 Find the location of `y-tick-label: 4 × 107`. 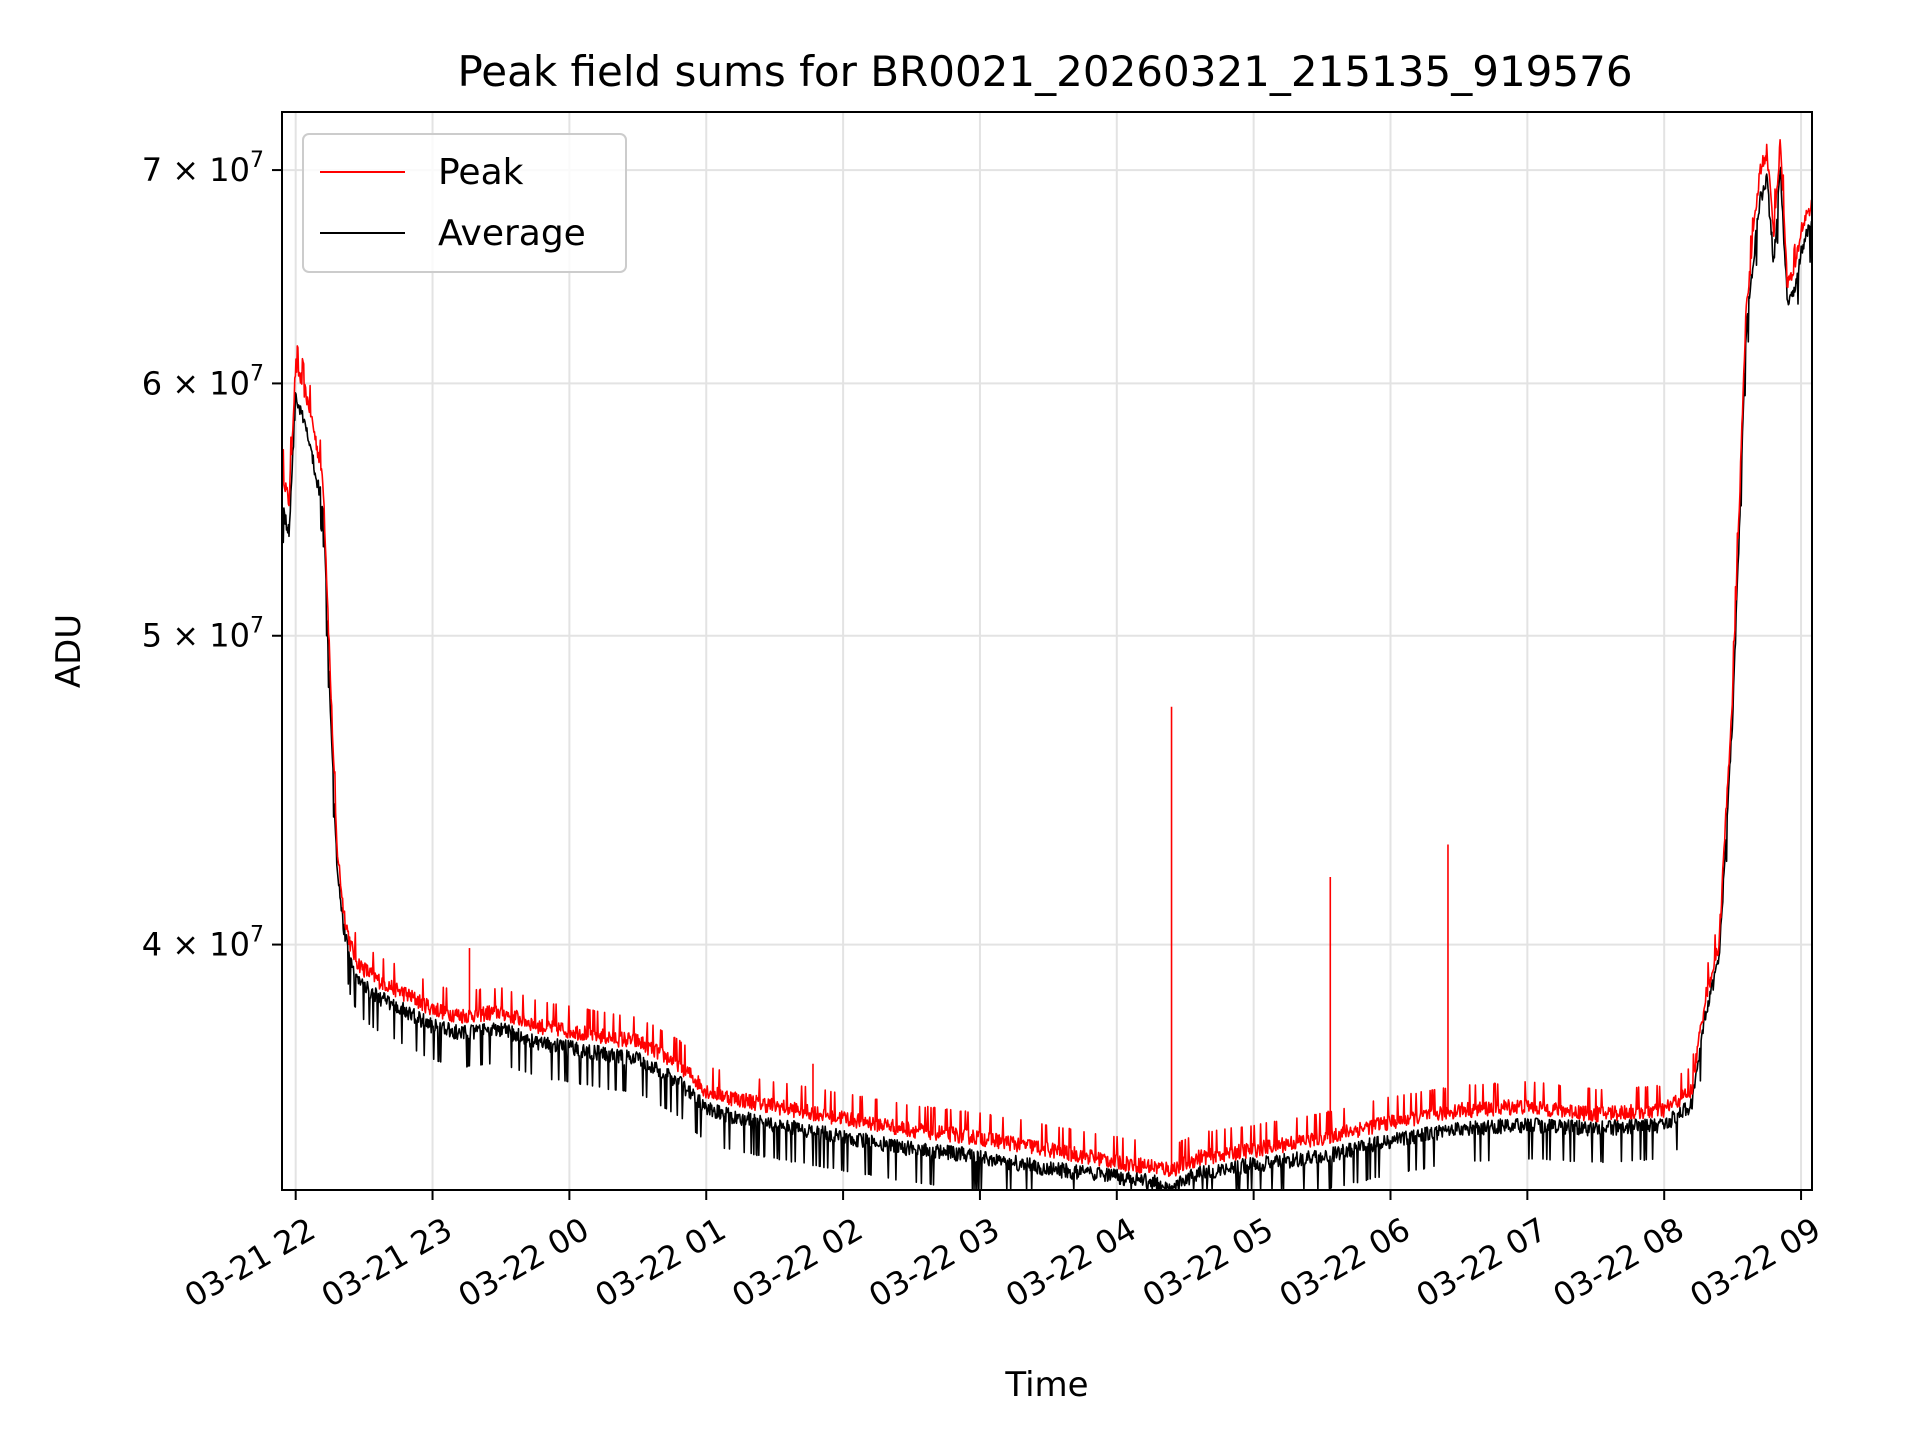

y-tick-label: 4 × 107 is located at coordinates (203, 943).